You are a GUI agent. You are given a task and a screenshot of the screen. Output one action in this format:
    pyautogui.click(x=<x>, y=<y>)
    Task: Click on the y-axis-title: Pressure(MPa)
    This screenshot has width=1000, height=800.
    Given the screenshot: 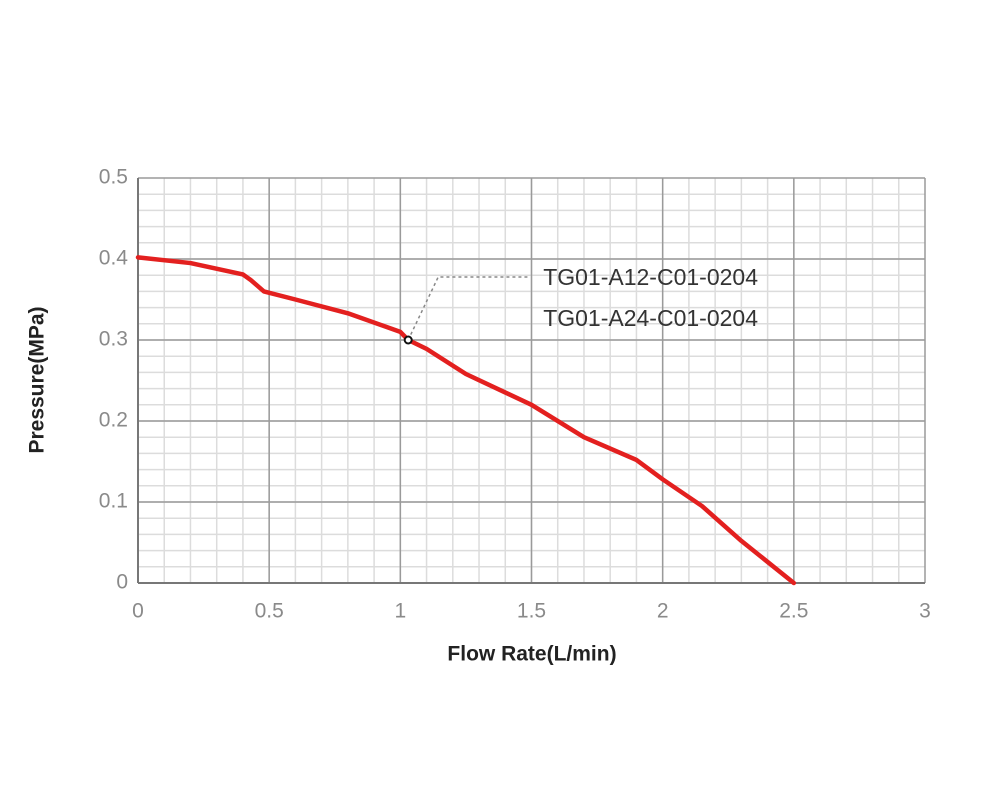 What is the action you would take?
    pyautogui.click(x=37, y=379)
    